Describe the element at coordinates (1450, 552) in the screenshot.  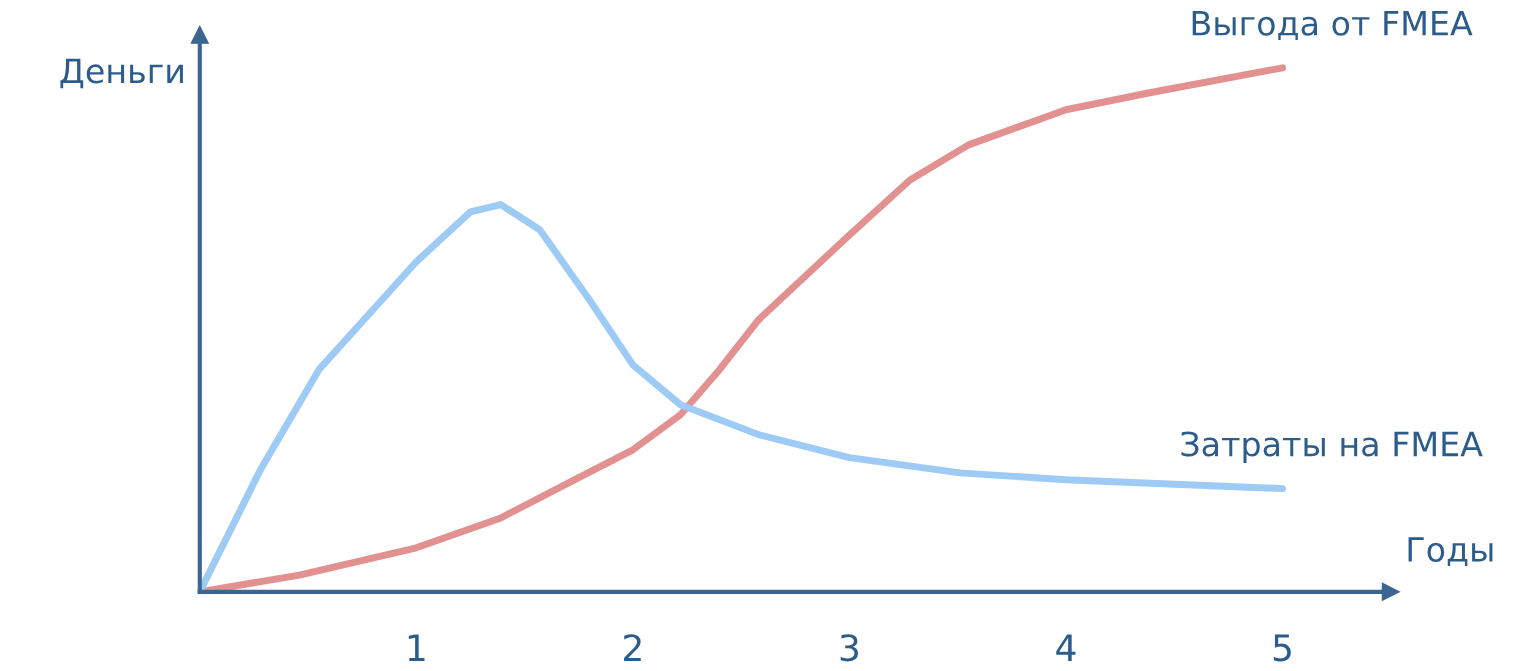
I see `x-axis-title: Годы` at that location.